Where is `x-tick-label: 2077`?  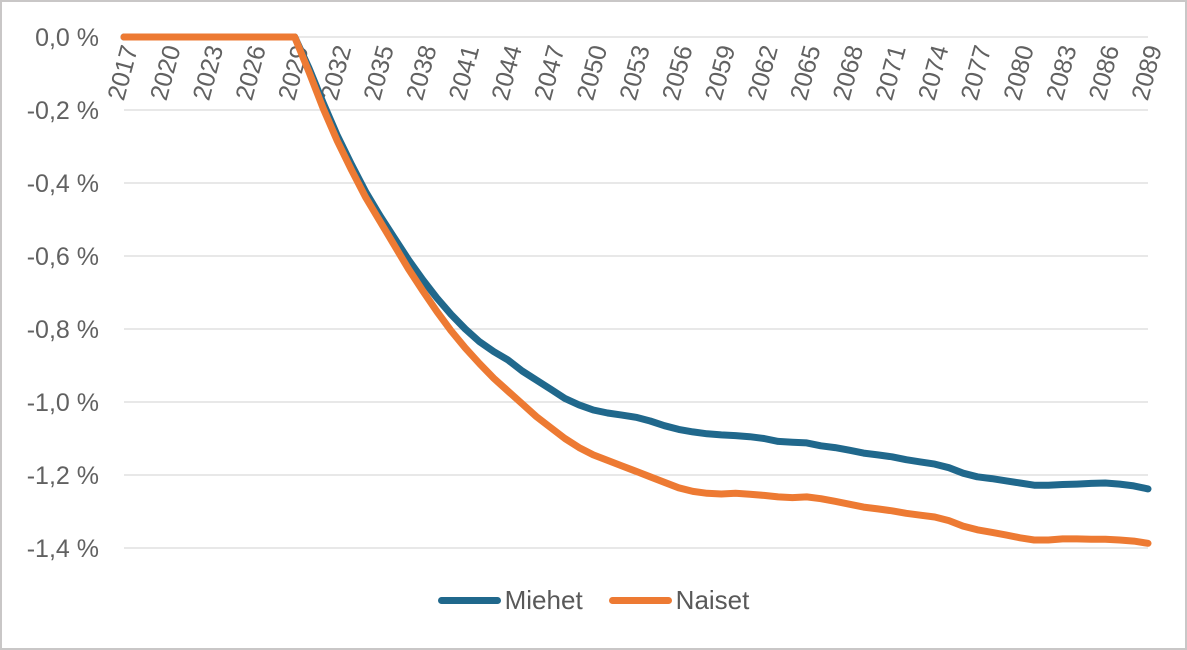
x-tick-label: 2077 is located at coordinates (976, 72).